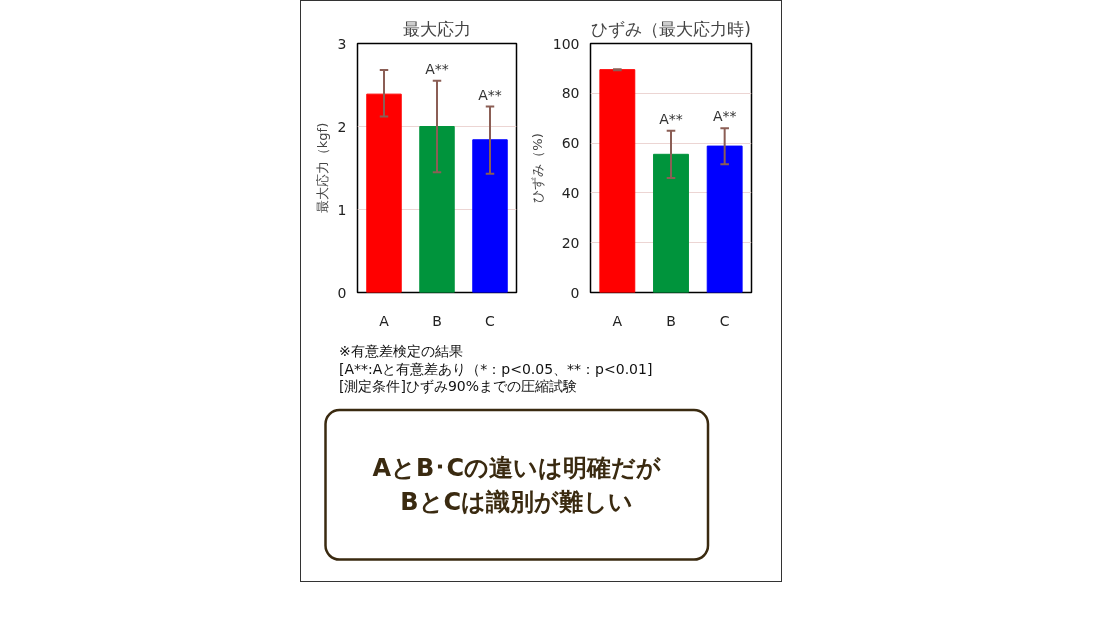  I want to click on text: [測定条件]ひずみ90%までの圧縮試験, so click(458, 385).